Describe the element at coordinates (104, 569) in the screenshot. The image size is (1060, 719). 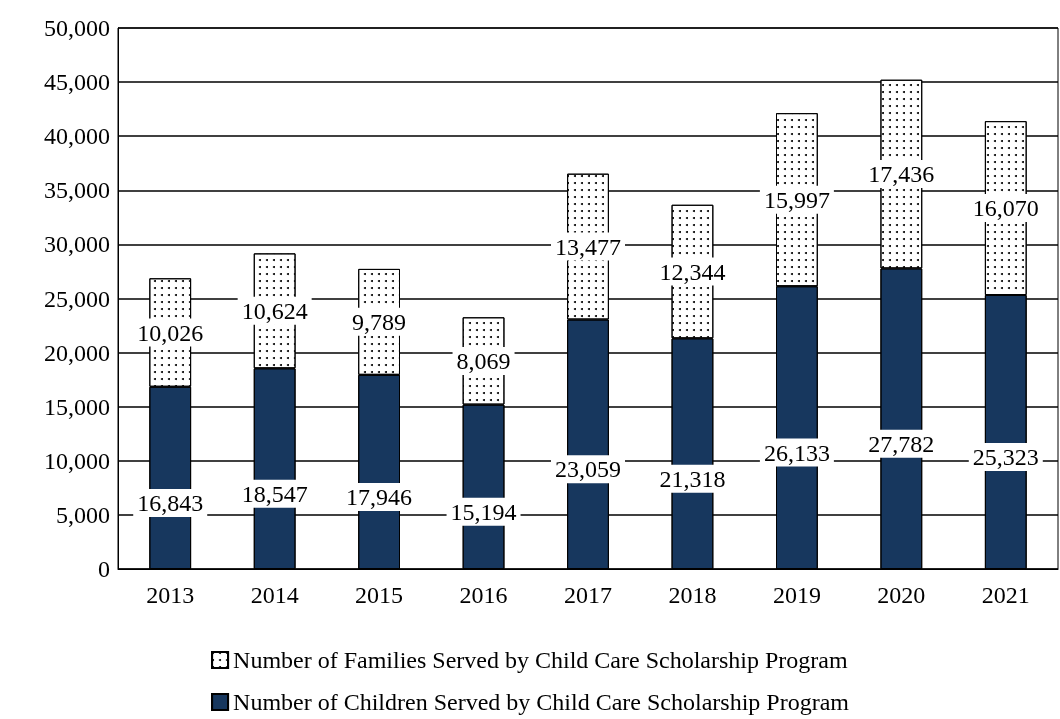
I see `y-tick-label: 0` at that location.